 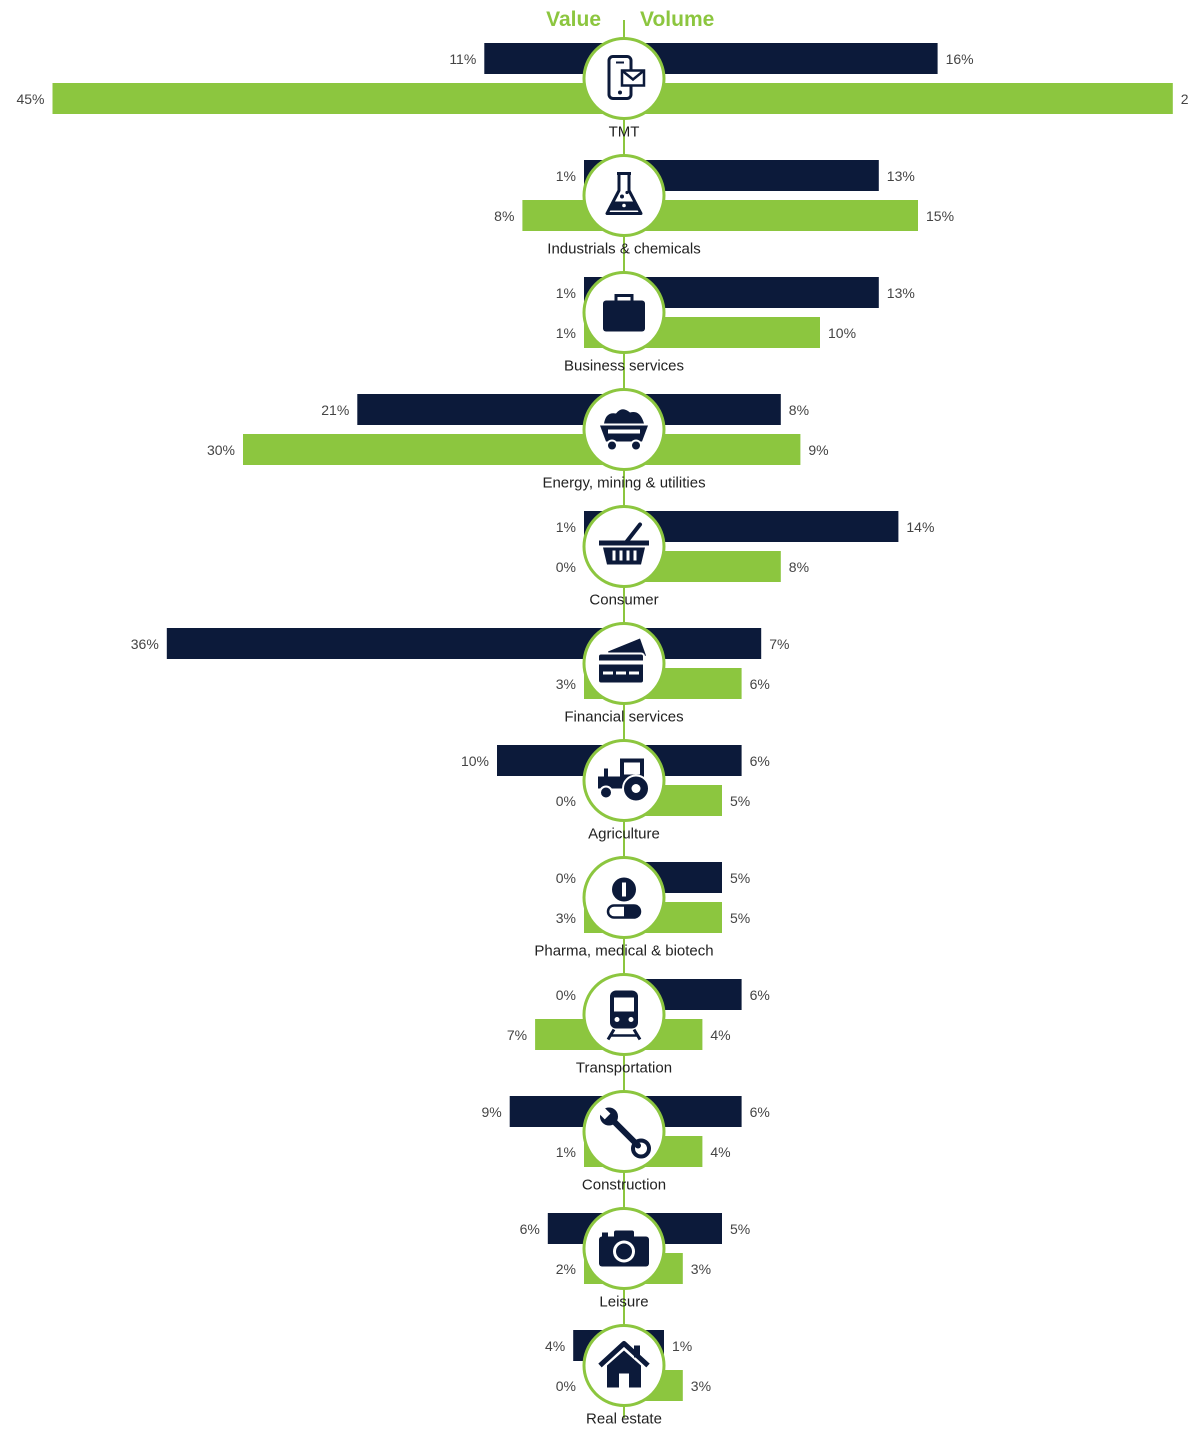 What do you see at coordinates (621, 661) in the screenshot?
I see `credit-card-icon` at bounding box center [621, 661].